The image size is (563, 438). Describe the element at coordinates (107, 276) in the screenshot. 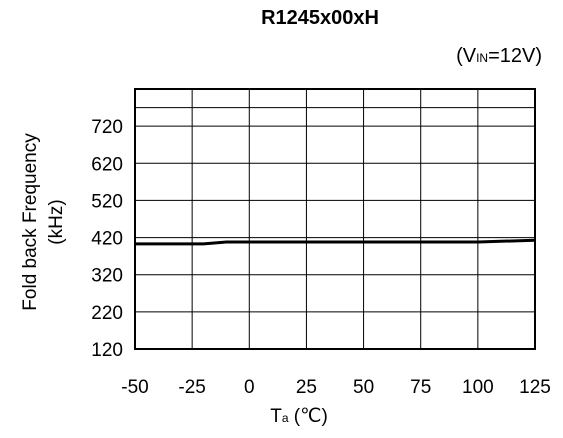

I see `y-tick-label: 320` at that location.